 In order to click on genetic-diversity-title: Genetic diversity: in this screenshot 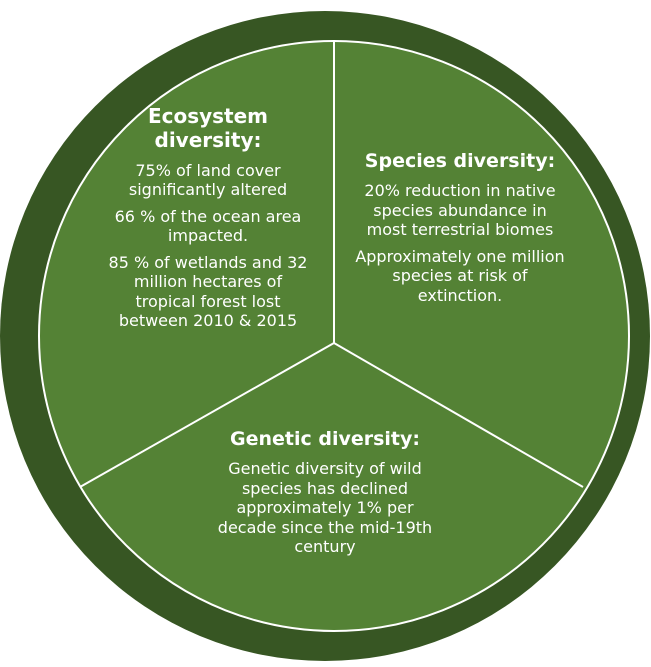, I will do `click(324, 439)`.